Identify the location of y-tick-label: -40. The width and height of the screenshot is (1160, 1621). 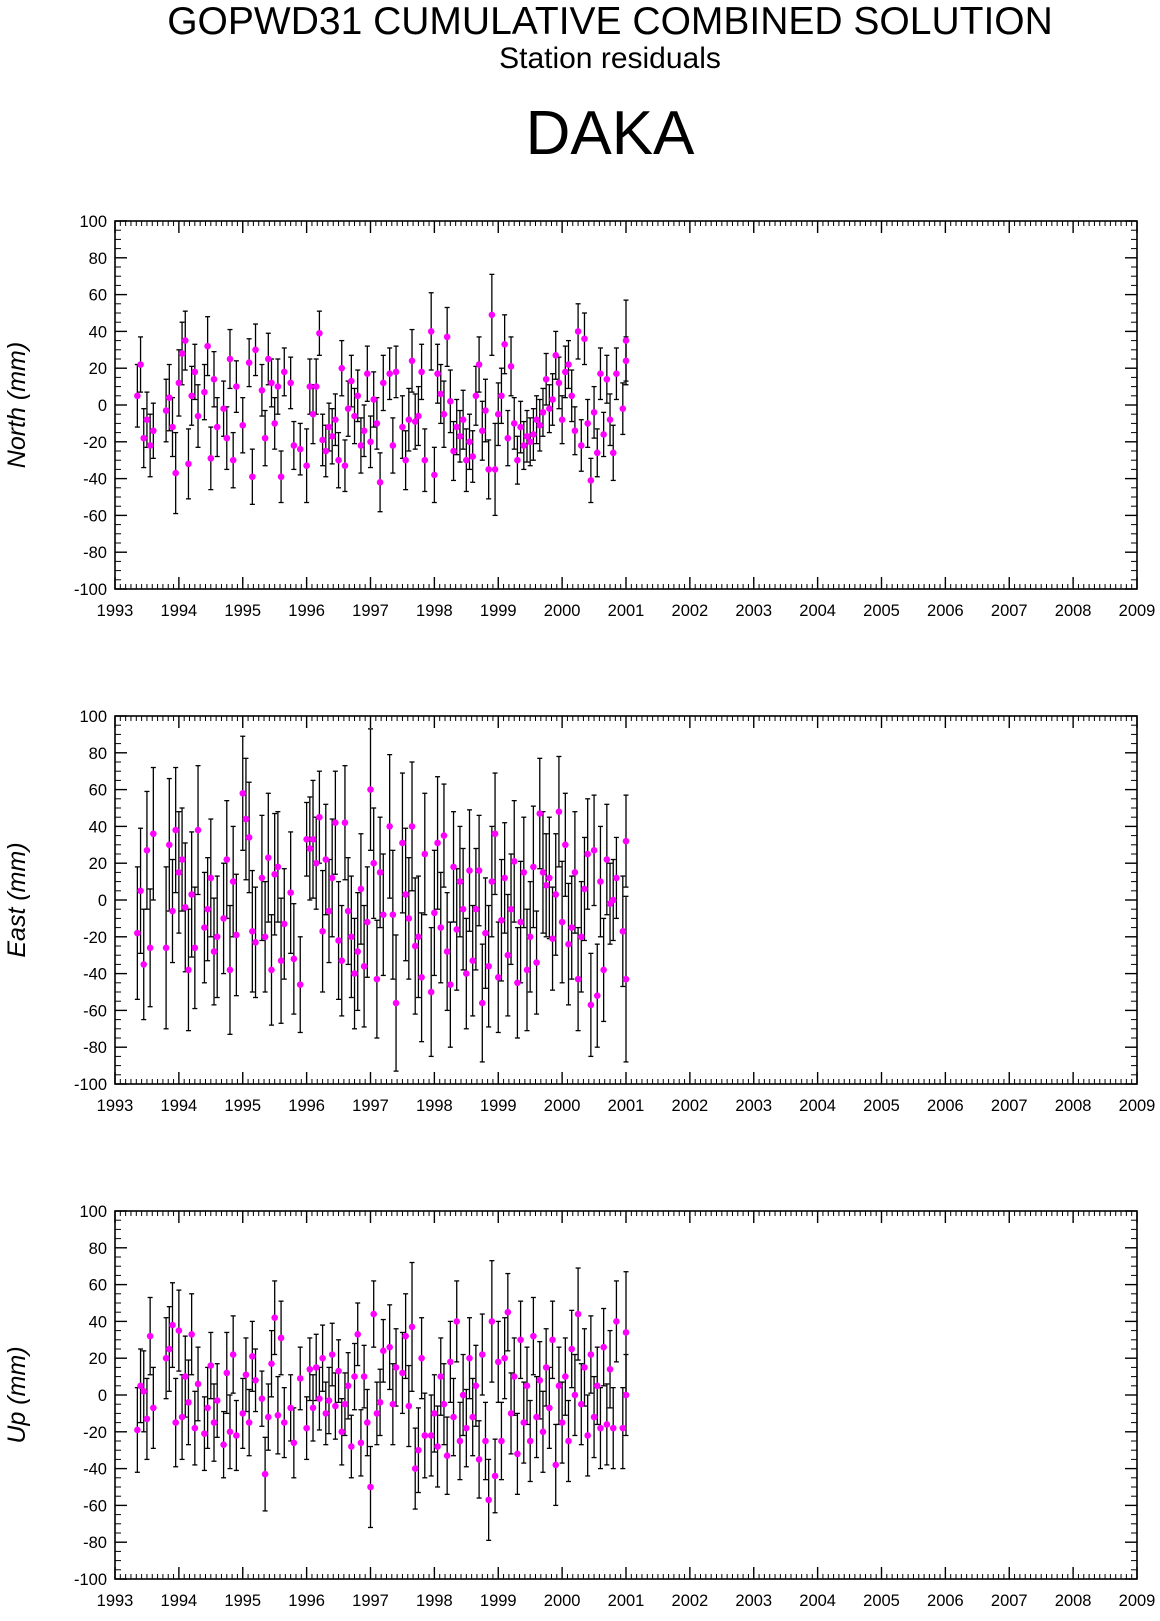
(95, 480).